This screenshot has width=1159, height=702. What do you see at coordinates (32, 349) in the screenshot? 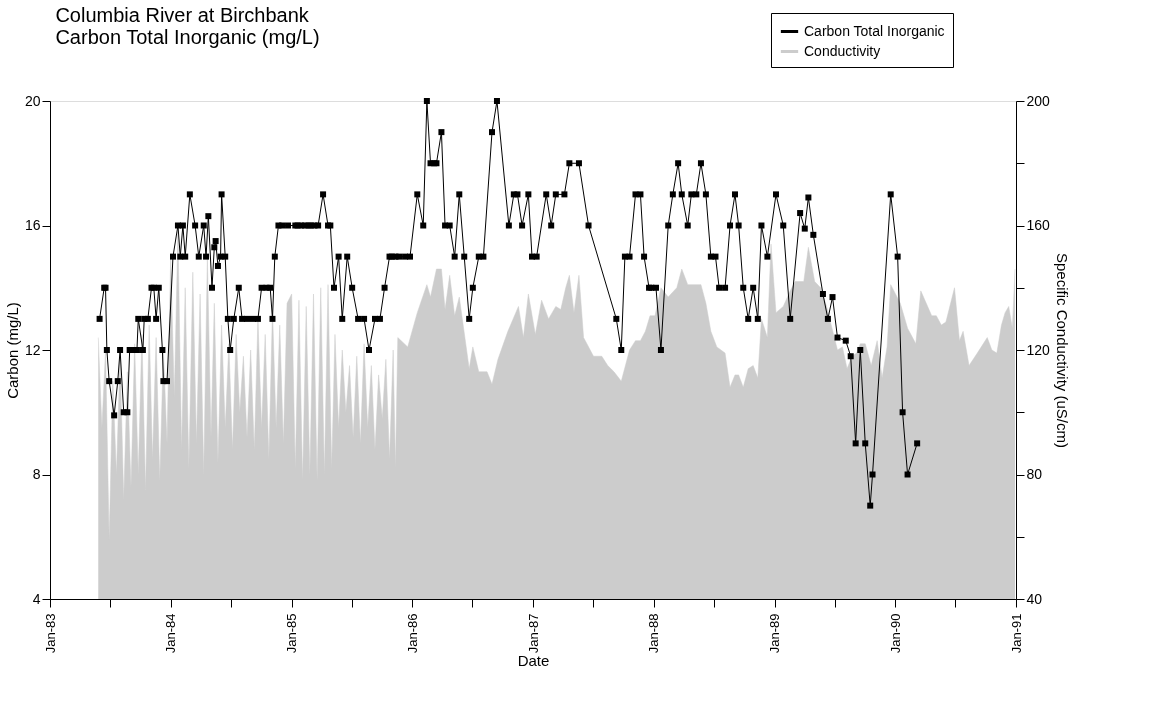
I see `y-tick-label: 12` at bounding box center [32, 349].